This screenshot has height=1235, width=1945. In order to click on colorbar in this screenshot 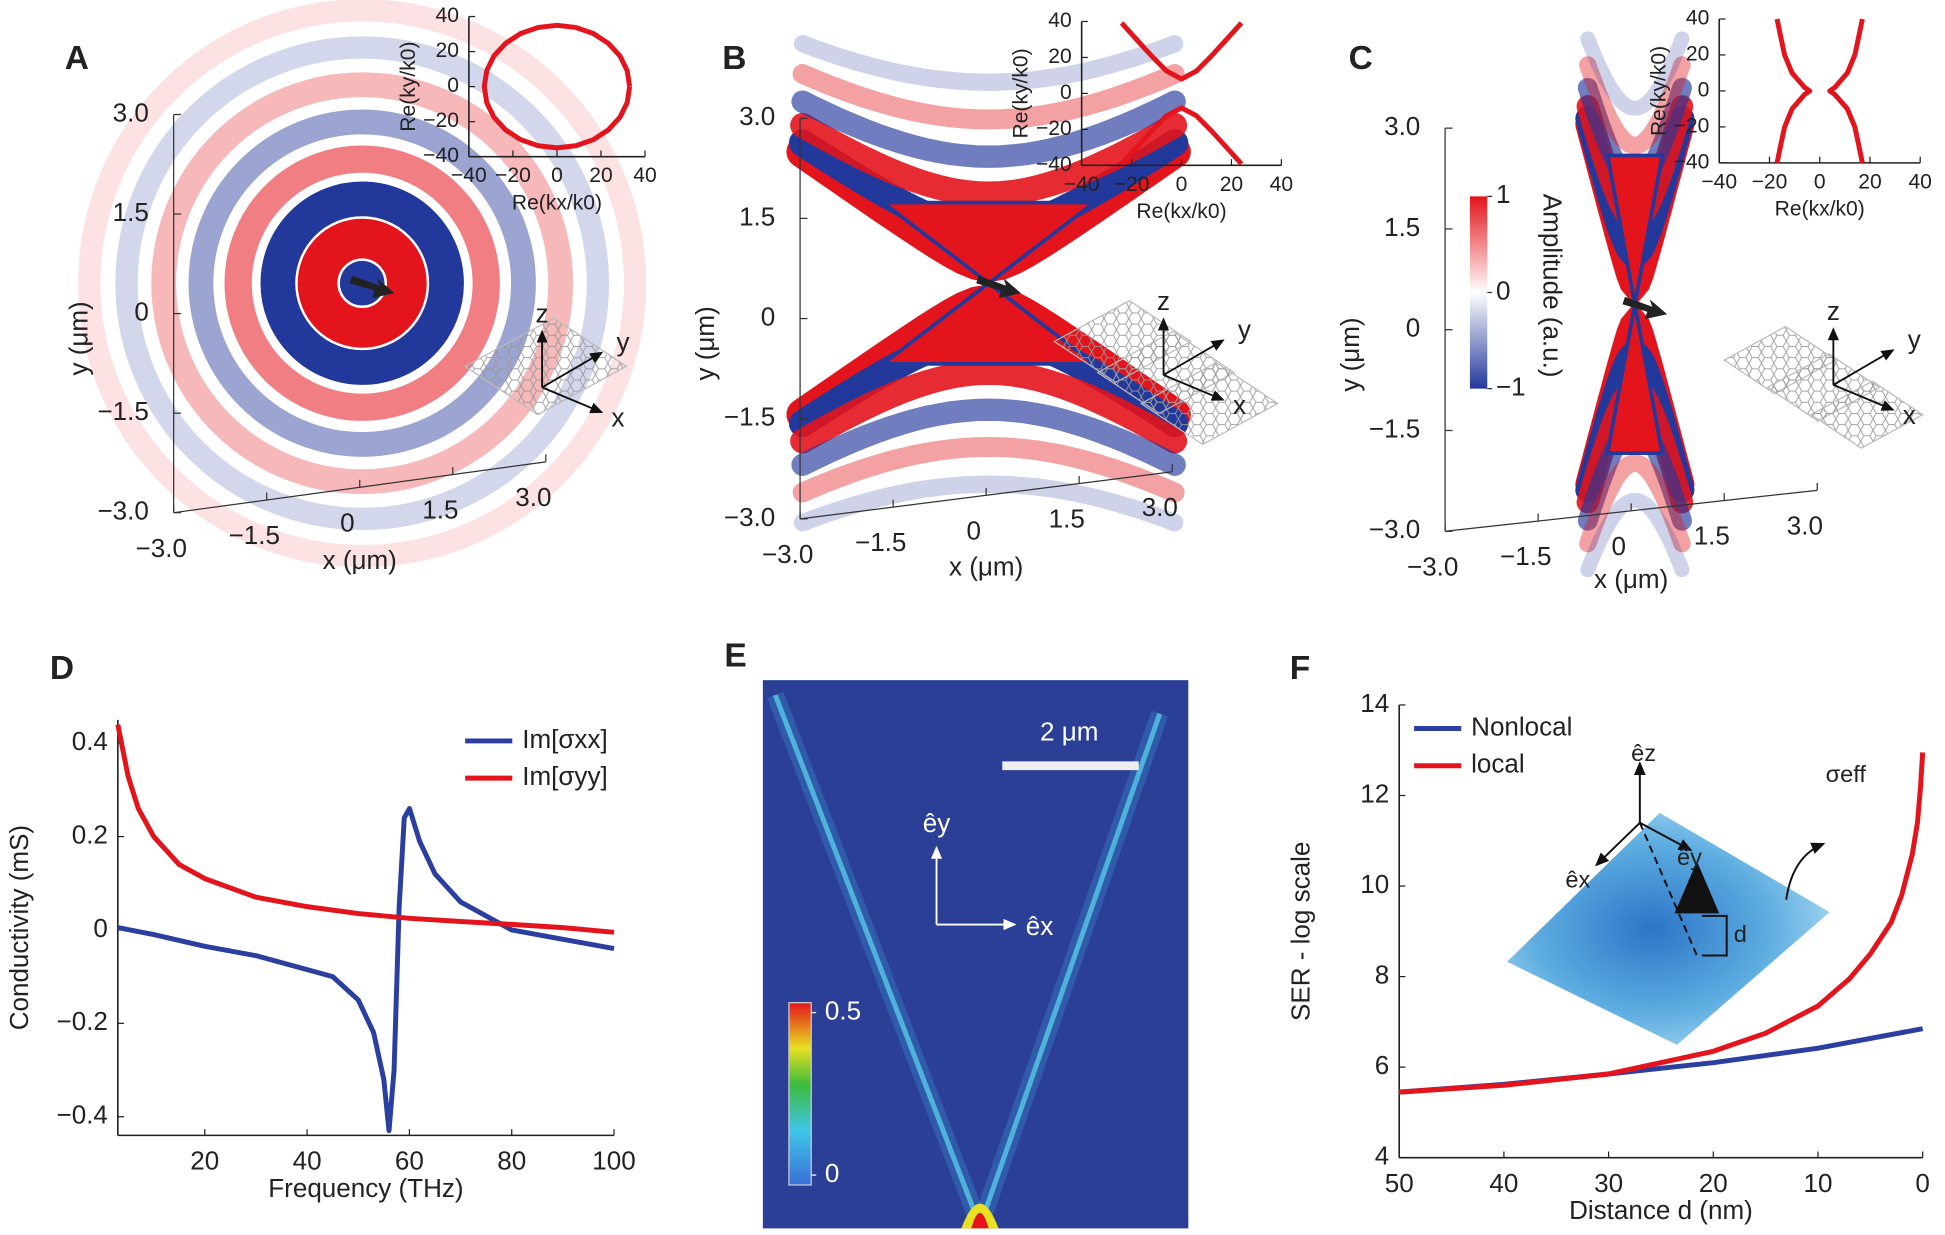, I will do `click(1478, 292)`.